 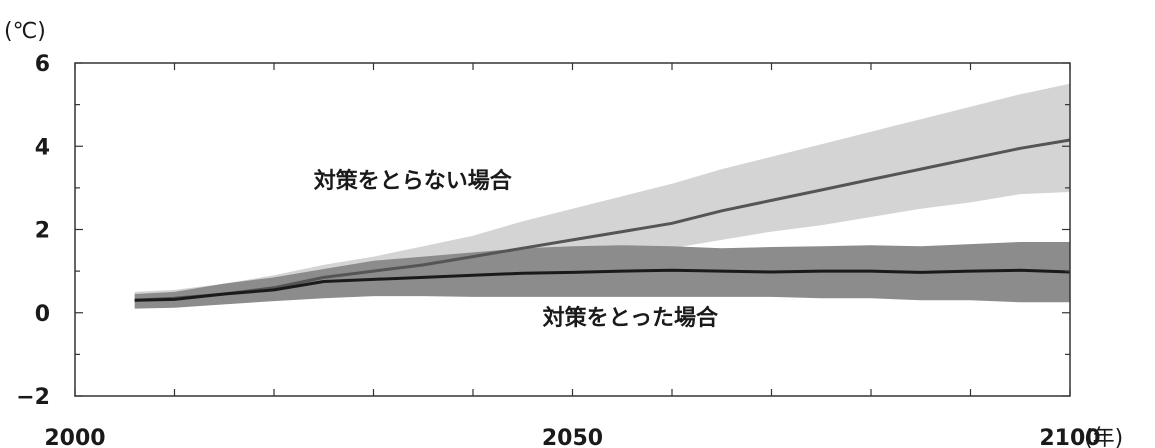 What do you see at coordinates (572, 437) in the screenshot?
I see `x-tick-label: 2050` at bounding box center [572, 437].